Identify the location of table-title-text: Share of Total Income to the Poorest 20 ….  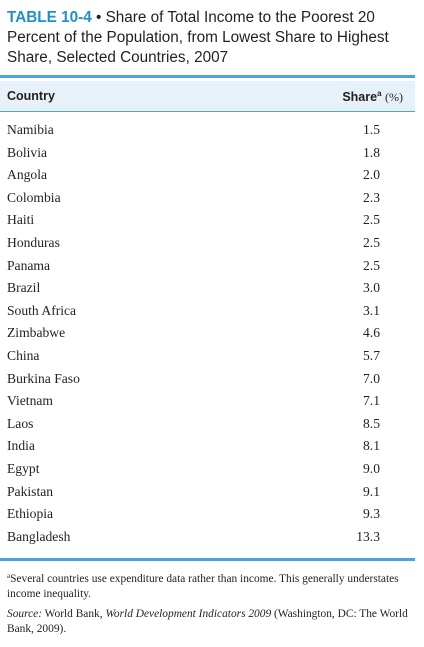
(198, 37).